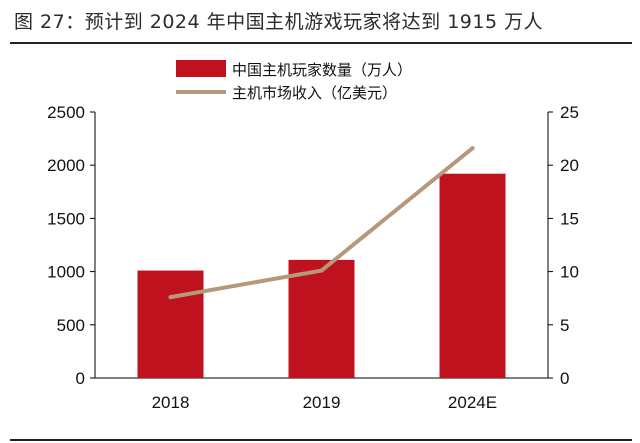 The width and height of the screenshot is (640, 443). I want to click on right-tick-label: 20, so click(569, 165).